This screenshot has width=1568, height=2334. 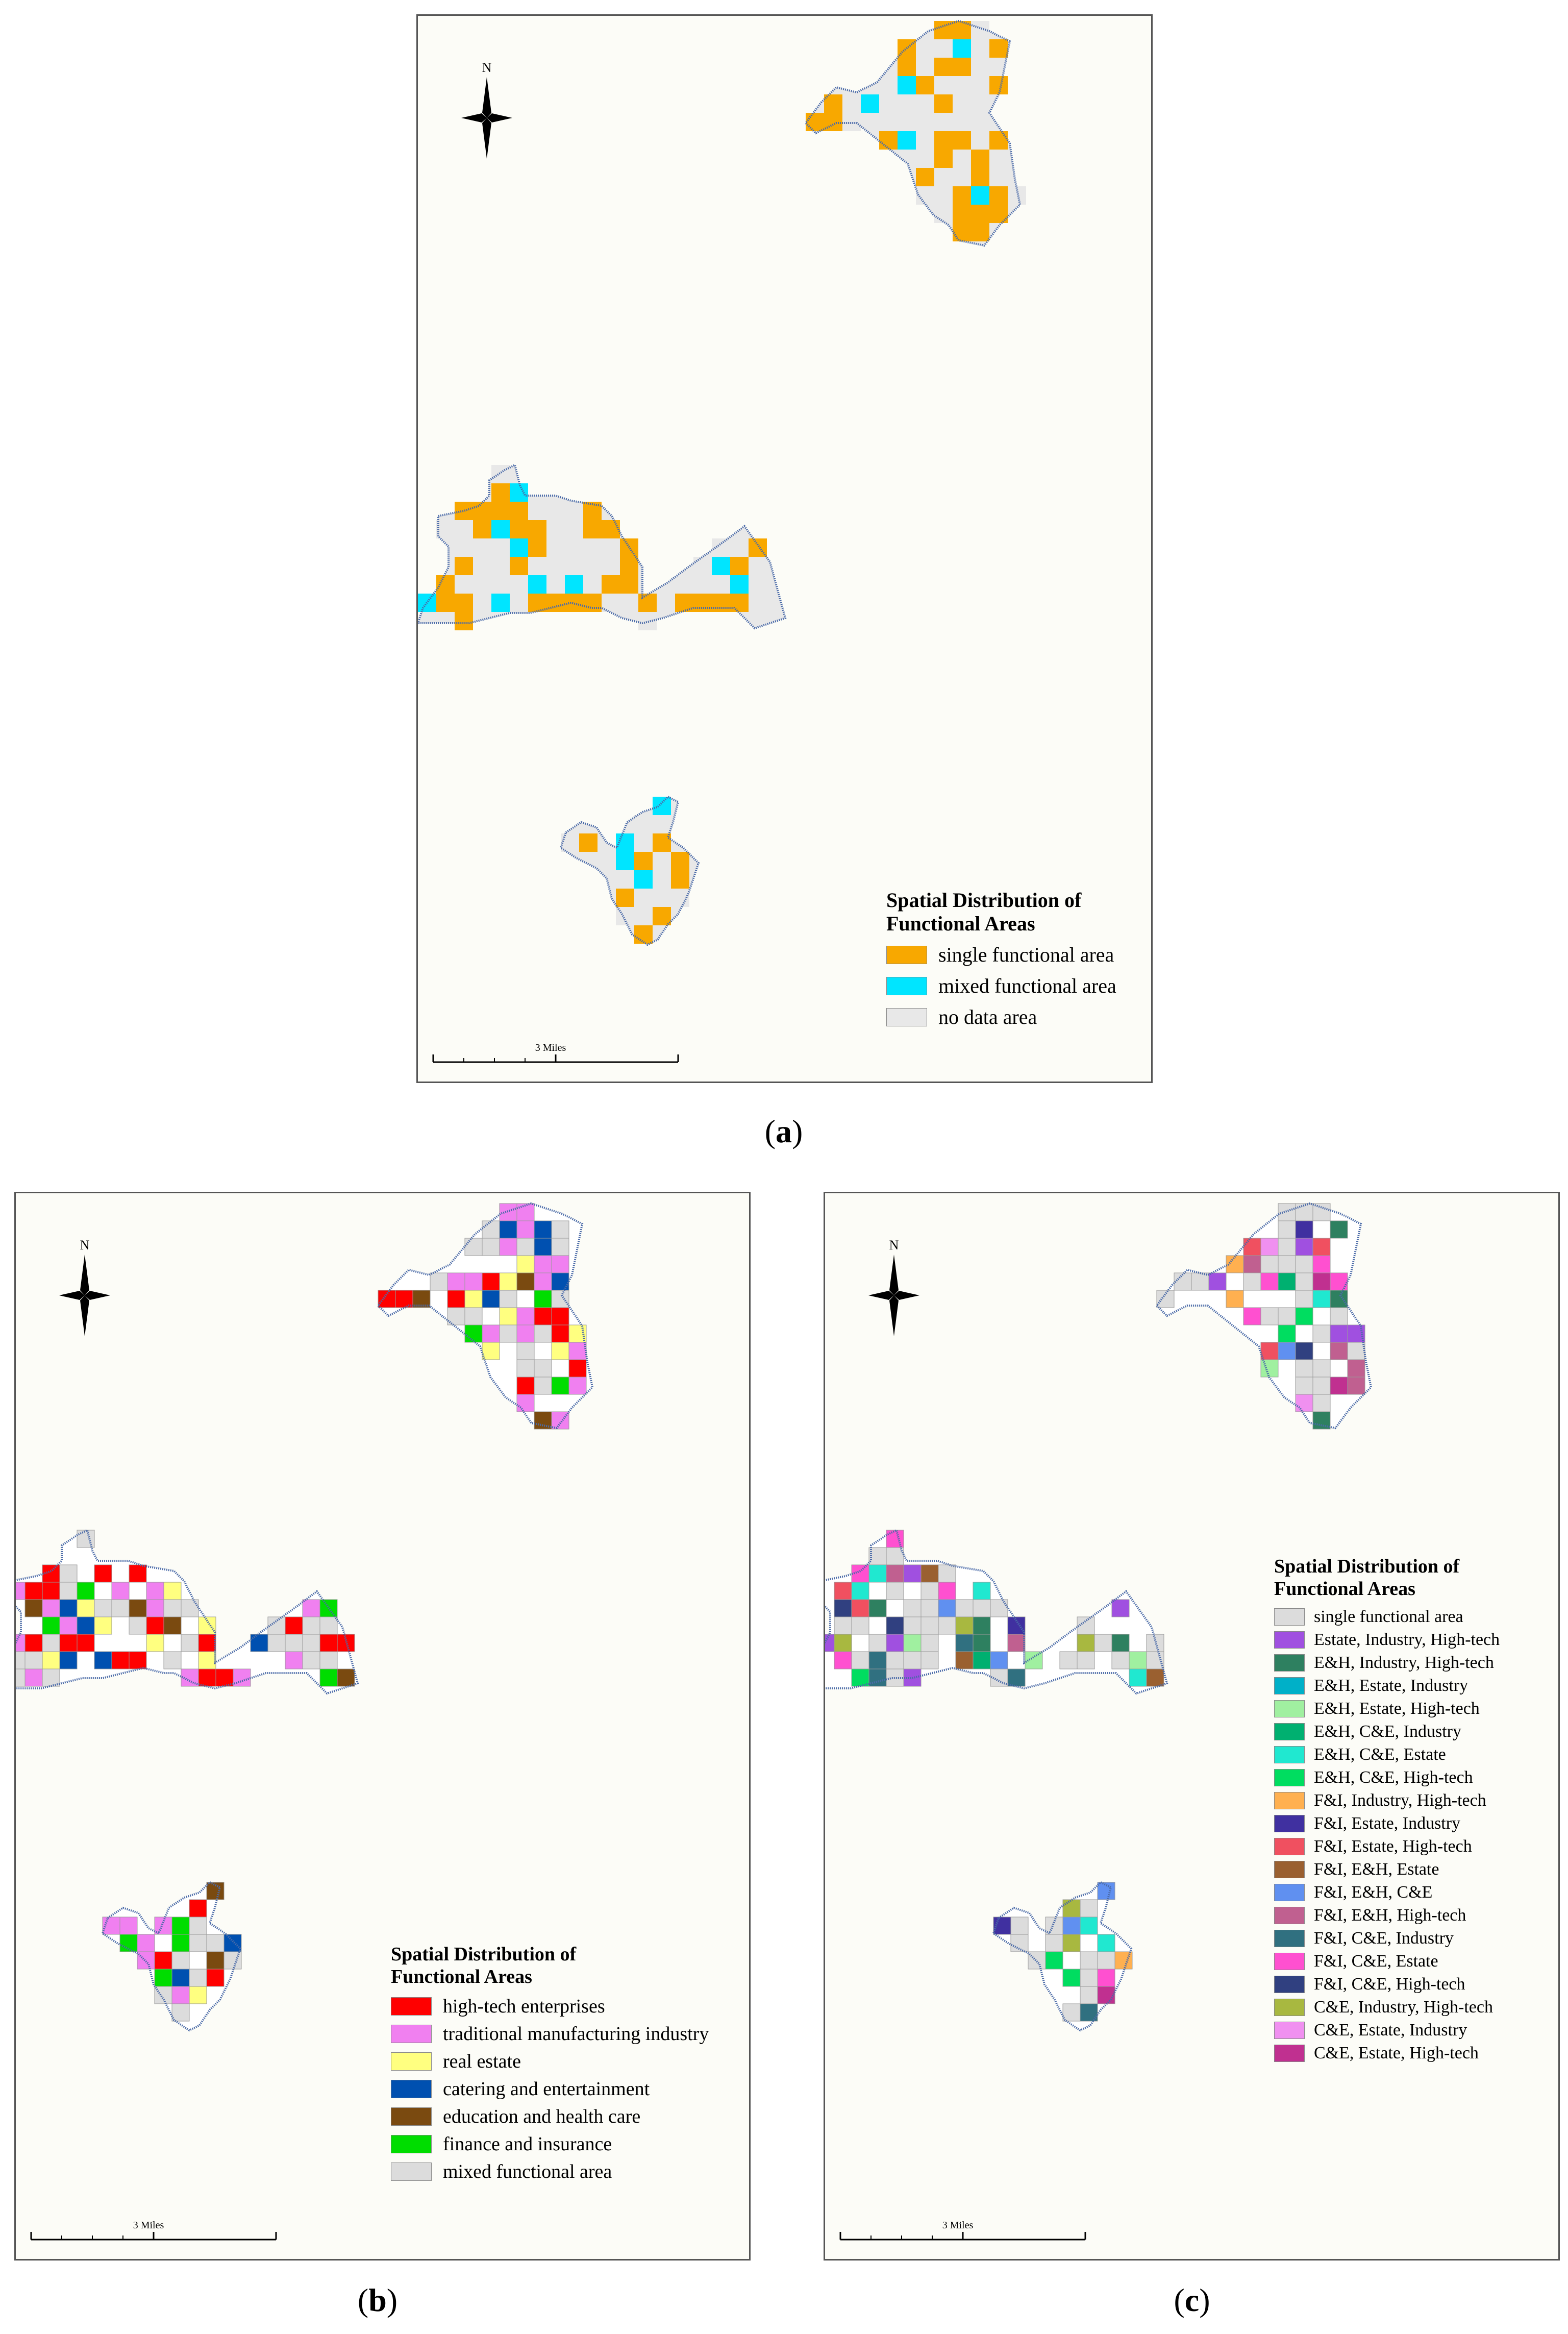 What do you see at coordinates (524, 2007) in the screenshot?
I see `legend-label: high-tech enterprises` at bounding box center [524, 2007].